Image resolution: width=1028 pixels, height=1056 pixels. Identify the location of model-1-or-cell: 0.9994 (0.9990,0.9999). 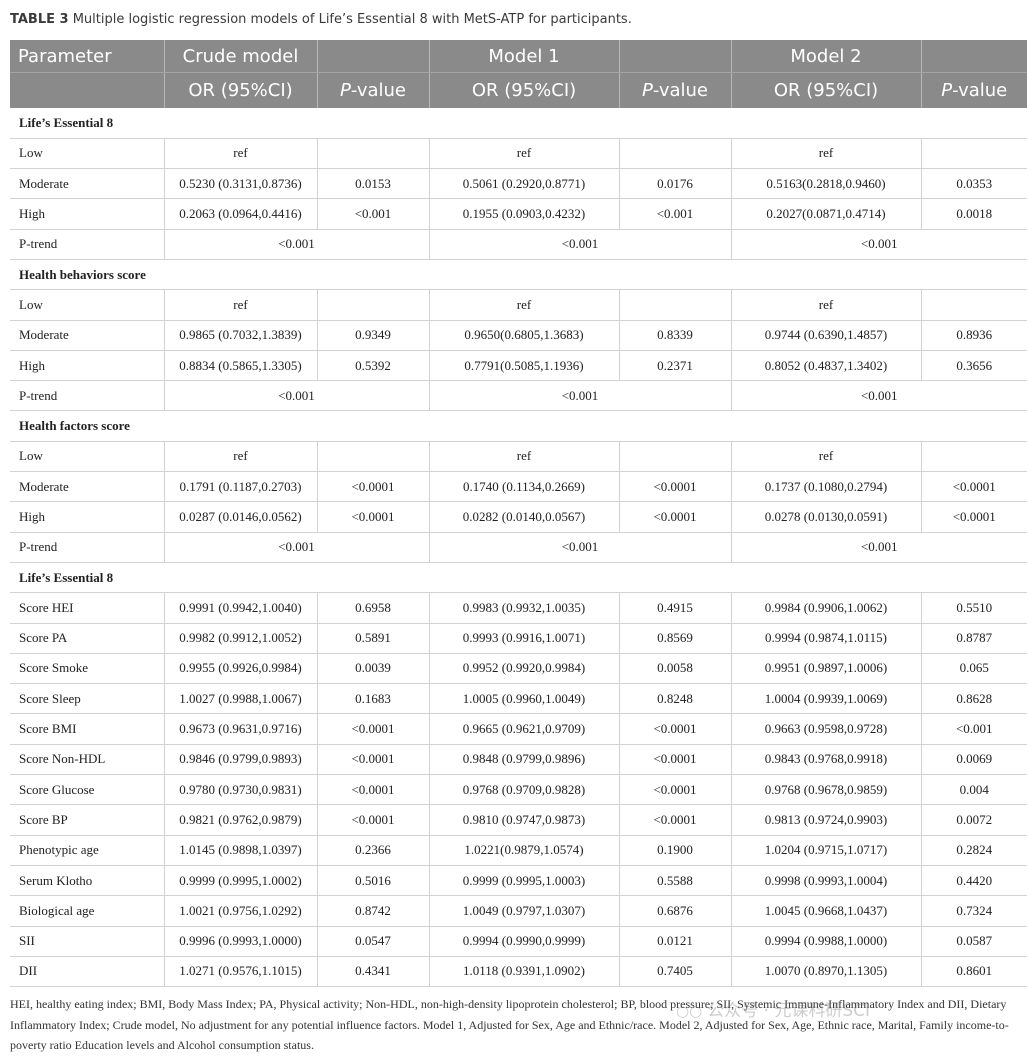
(524, 941).